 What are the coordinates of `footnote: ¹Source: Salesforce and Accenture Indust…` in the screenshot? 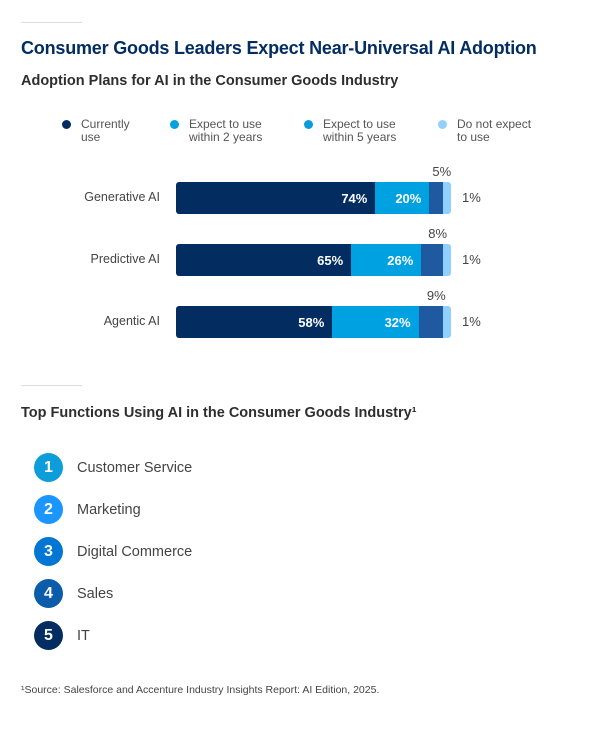 It's located at (200, 690).